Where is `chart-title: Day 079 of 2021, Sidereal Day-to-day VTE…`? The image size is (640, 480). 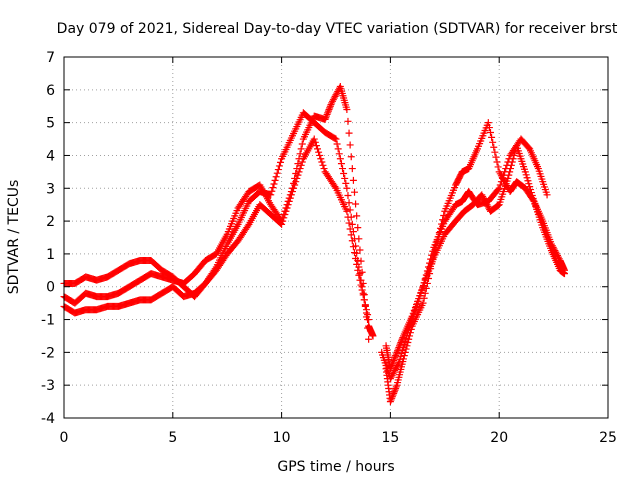 chart-title: Day 079 of 2021, Sidereal Day-to-day VTE… is located at coordinates (337, 29).